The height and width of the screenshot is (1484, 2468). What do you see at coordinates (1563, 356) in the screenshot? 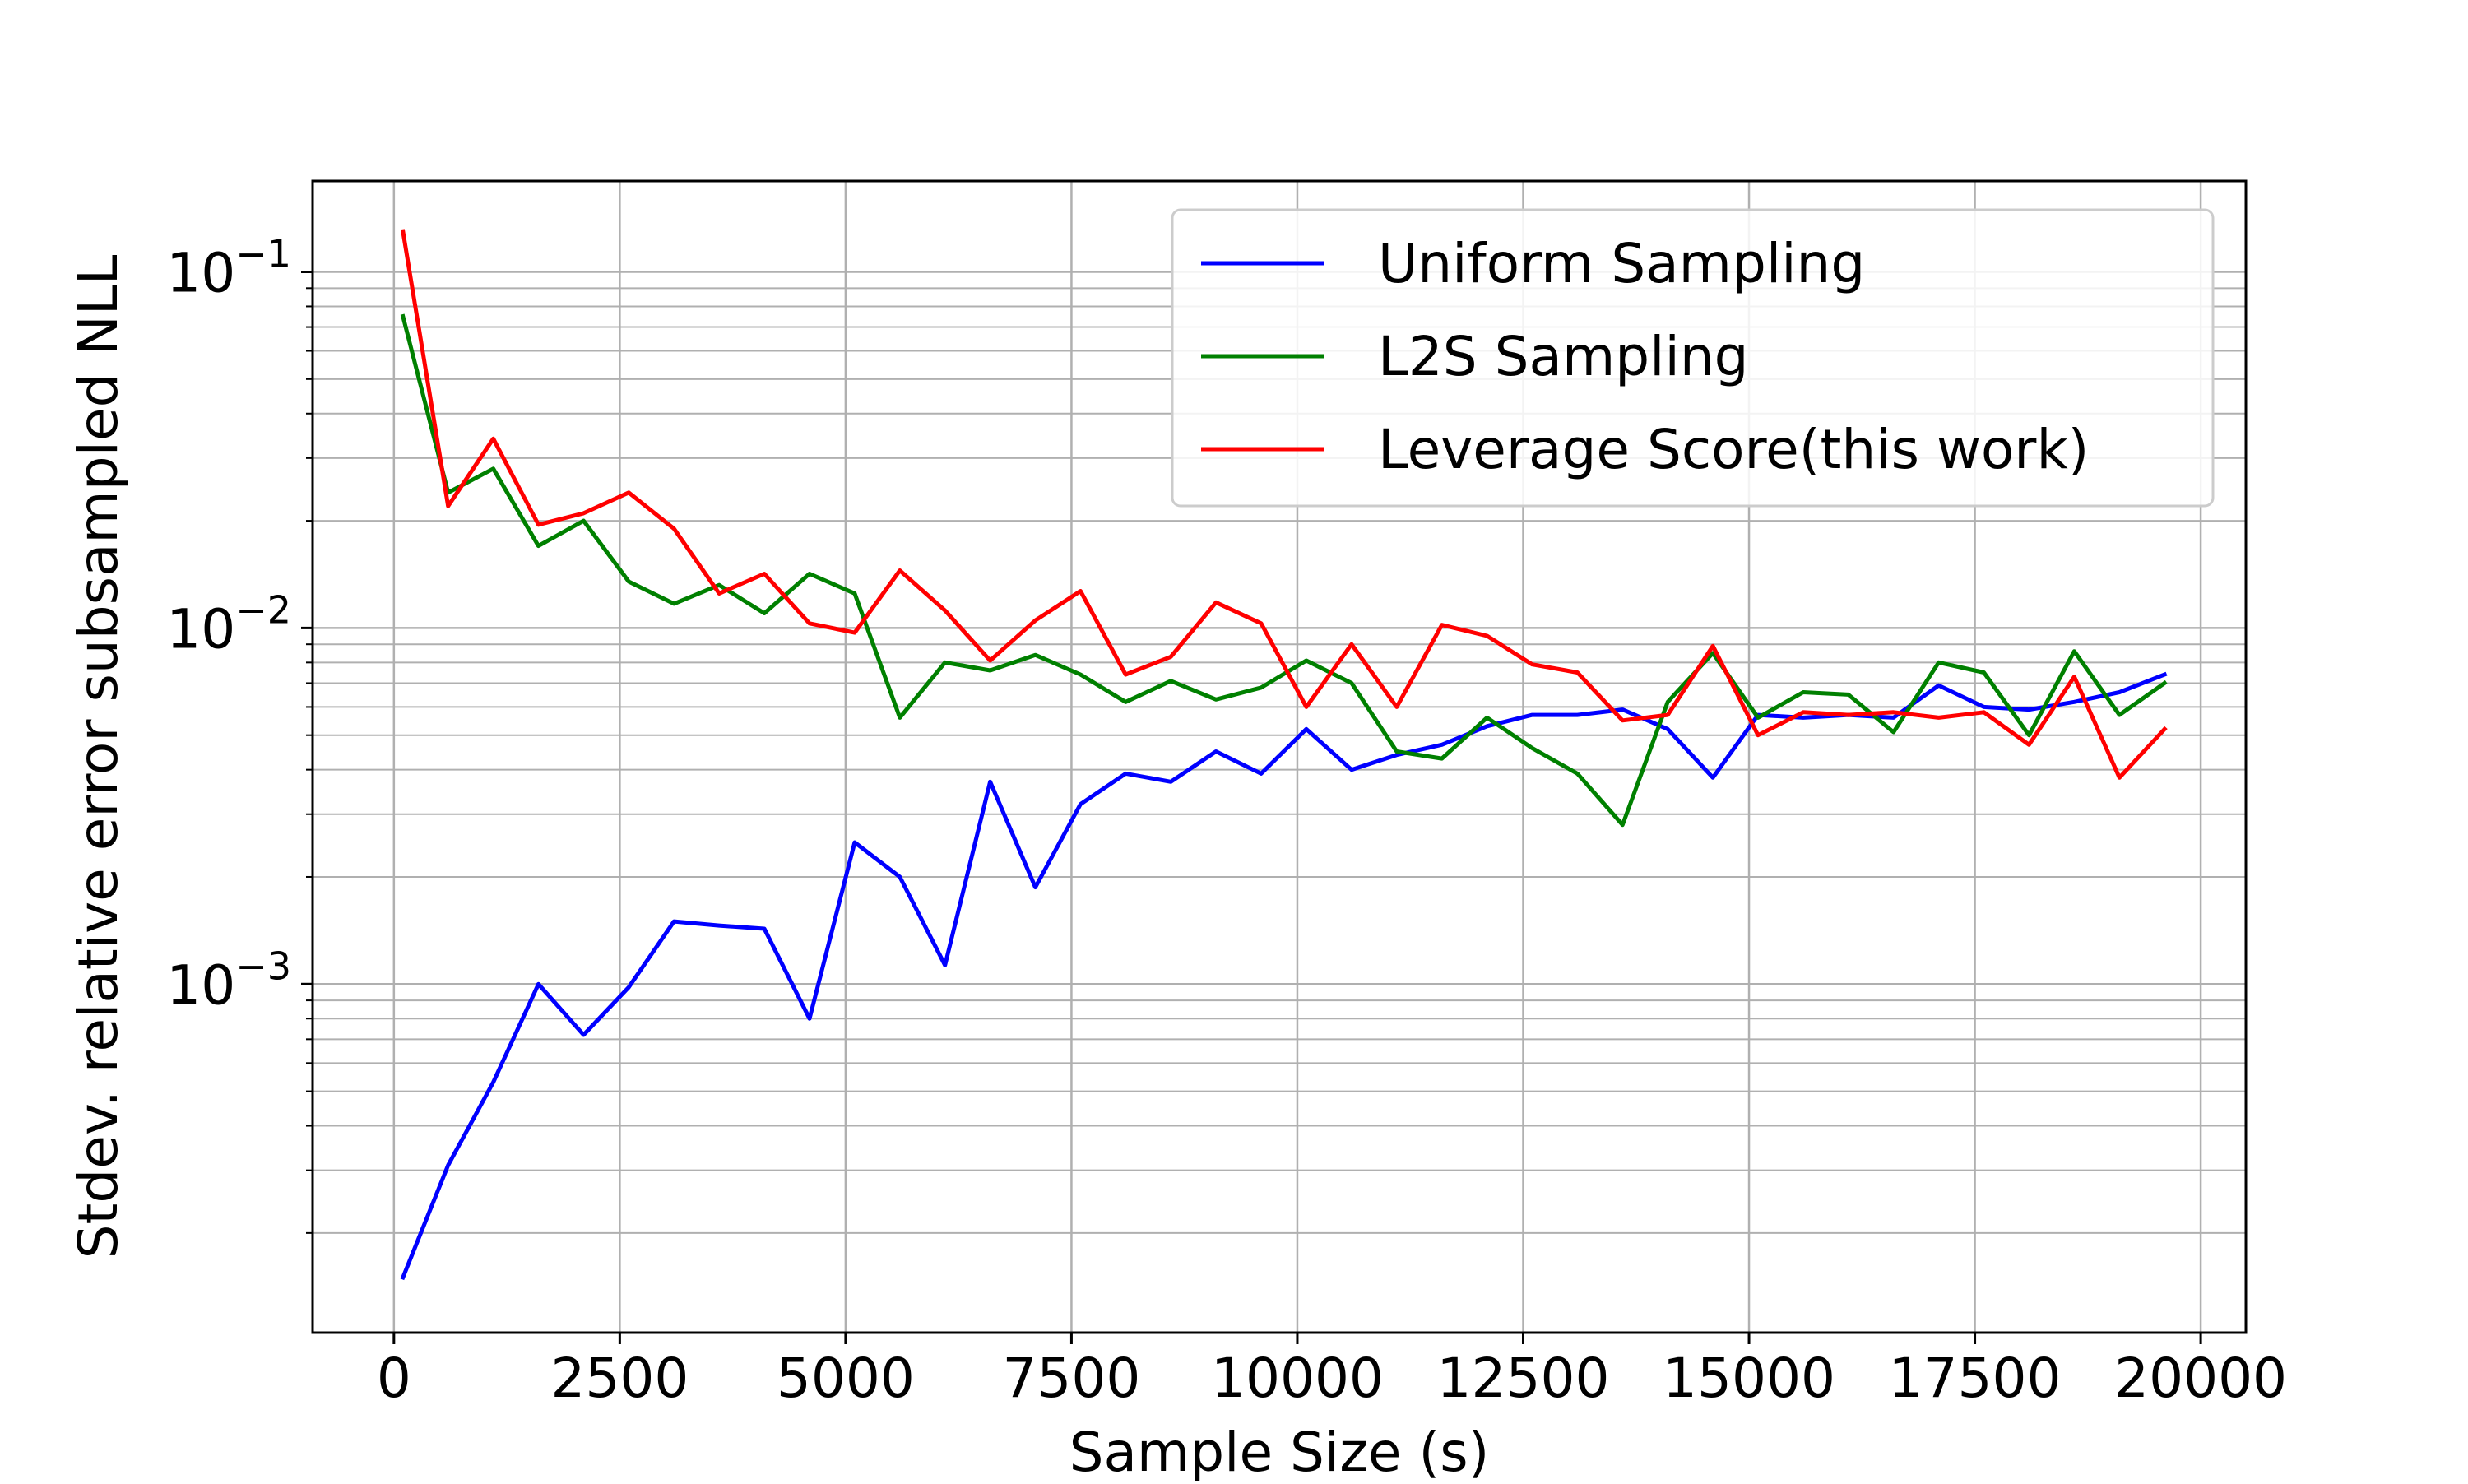
I see `legend-label: L2S Sampling` at bounding box center [1563, 356].